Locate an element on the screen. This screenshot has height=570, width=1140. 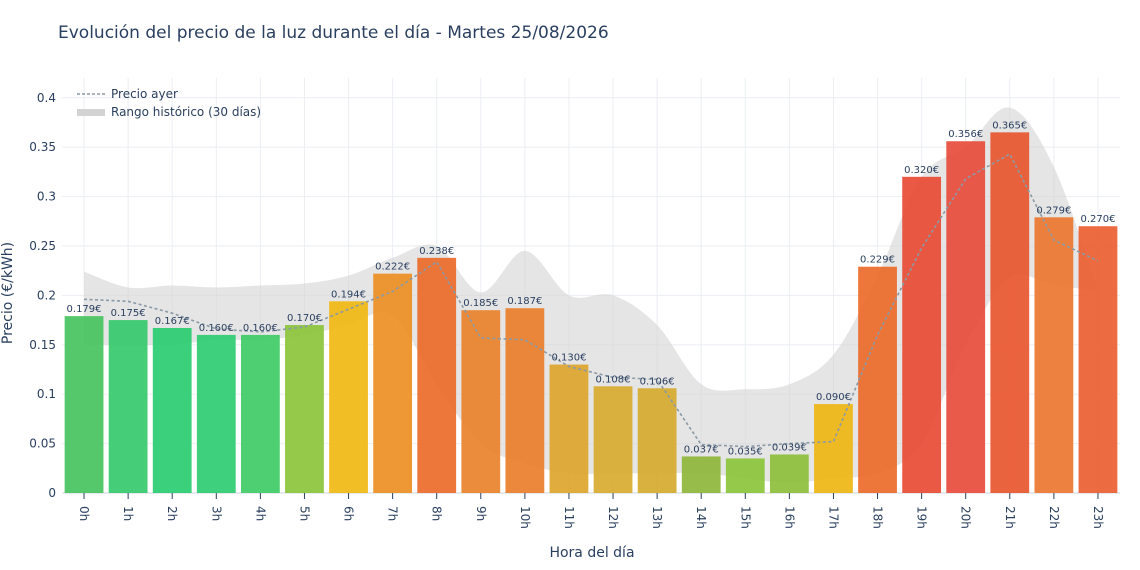
x-tick-label: 3h is located at coordinates (216, 513).